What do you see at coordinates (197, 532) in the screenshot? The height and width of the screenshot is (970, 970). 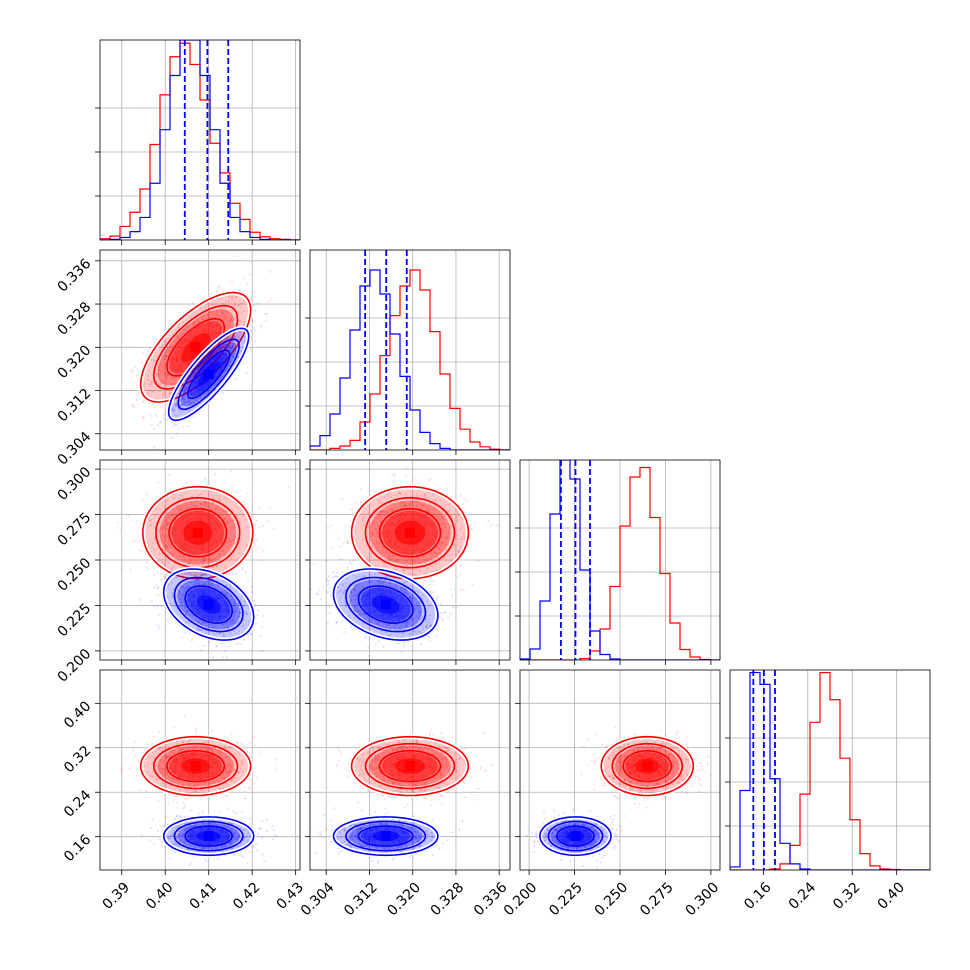 I see `red-density-peak` at bounding box center [197, 532].